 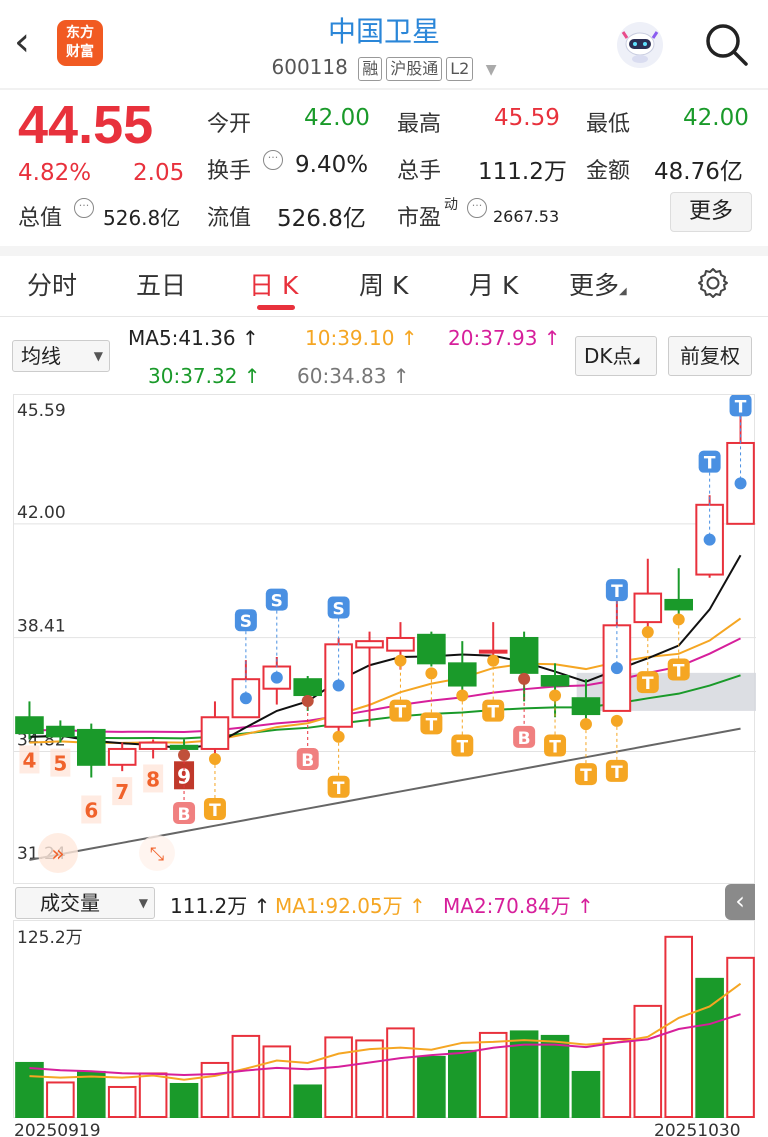 I want to click on change-amount: 2.05, so click(x=159, y=173).